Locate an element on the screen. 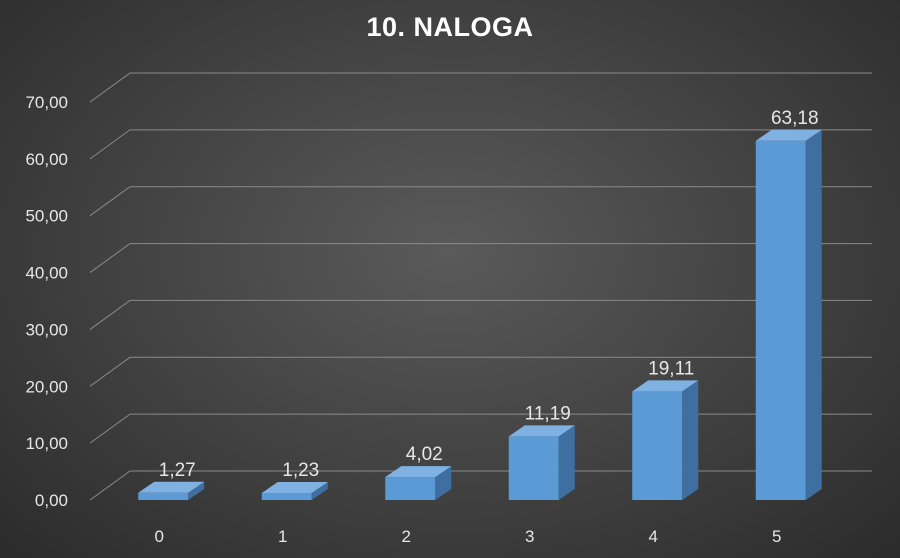 This screenshot has height=558, width=900. y-axis-ticks: 0,00 10,00 20,00 30,00 40,00 50,00 60,00 70,00 is located at coordinates (46, 301).